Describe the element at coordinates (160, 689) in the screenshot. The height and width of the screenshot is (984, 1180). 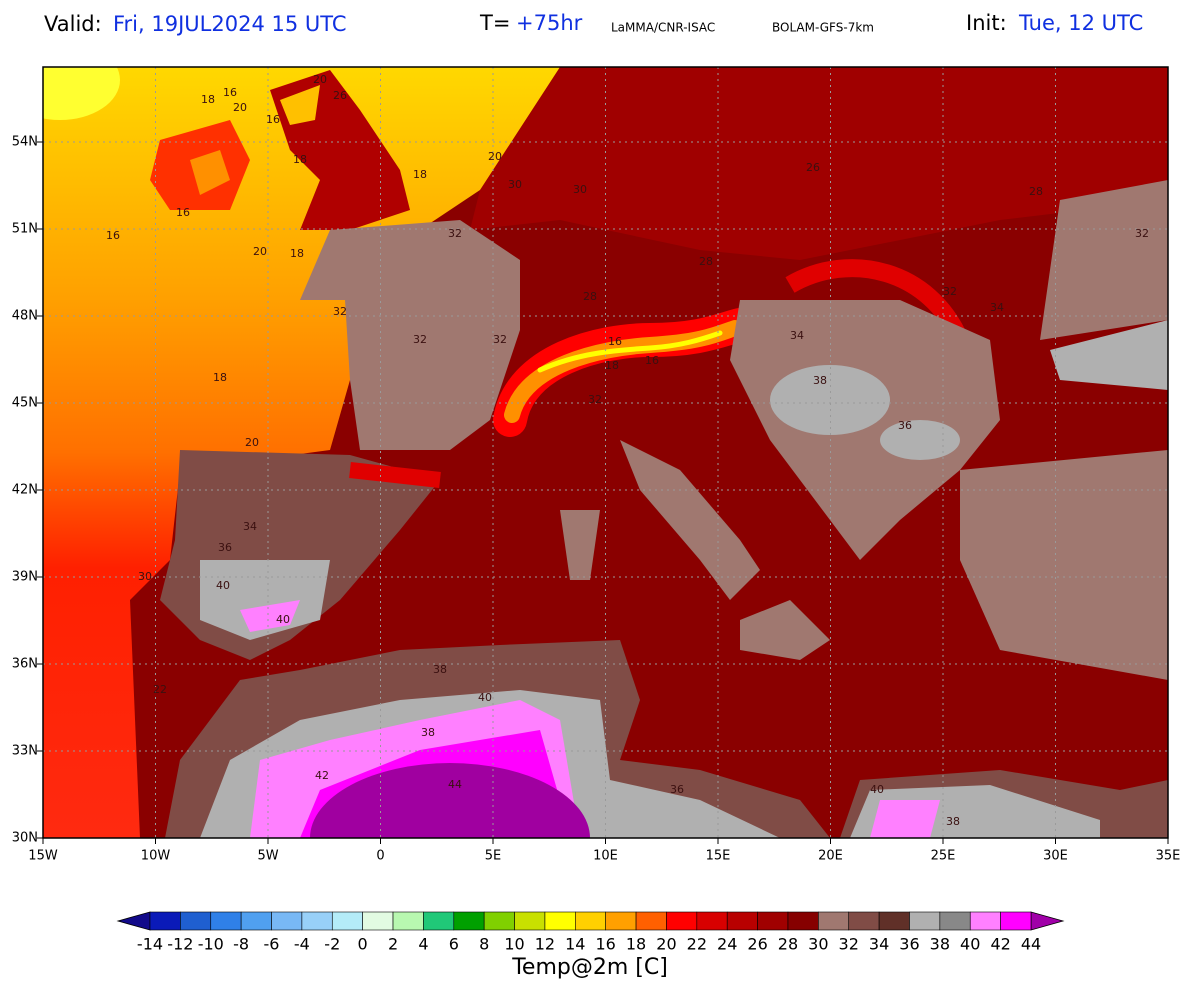
I see `contour-label: 22` at that location.